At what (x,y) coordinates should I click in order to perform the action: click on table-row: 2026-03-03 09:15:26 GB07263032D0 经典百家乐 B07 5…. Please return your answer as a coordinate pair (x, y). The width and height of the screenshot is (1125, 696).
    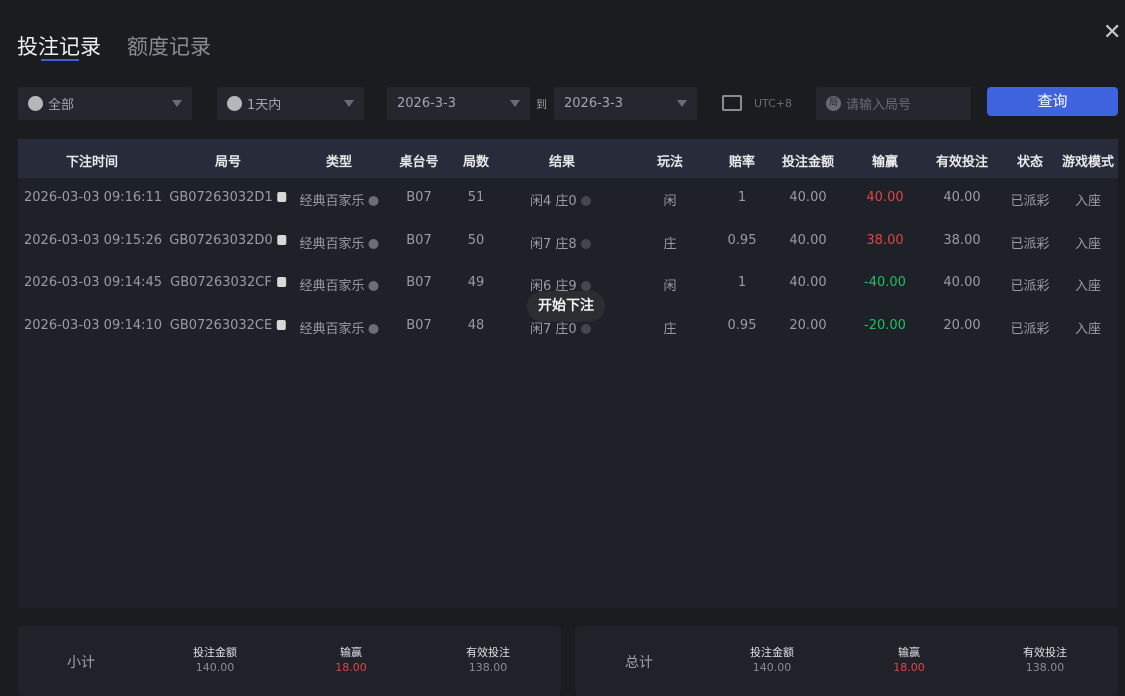
    Looking at the image, I should click on (568, 243).